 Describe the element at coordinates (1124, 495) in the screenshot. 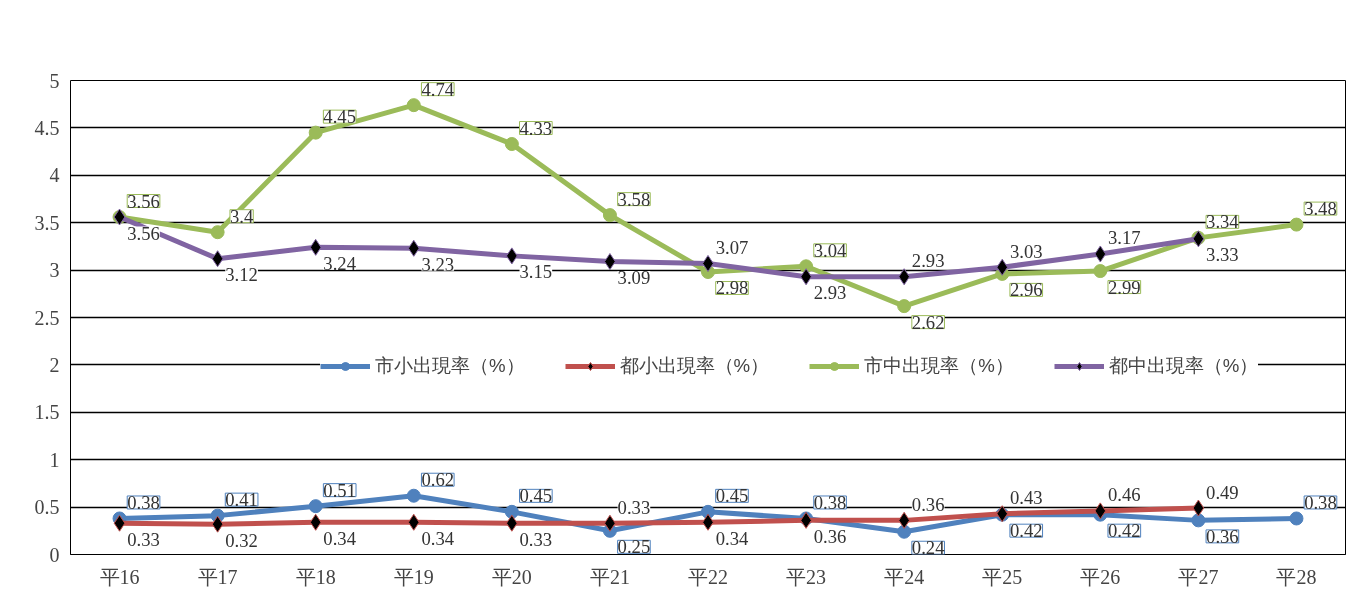

I see `data-label: 0.46` at that location.